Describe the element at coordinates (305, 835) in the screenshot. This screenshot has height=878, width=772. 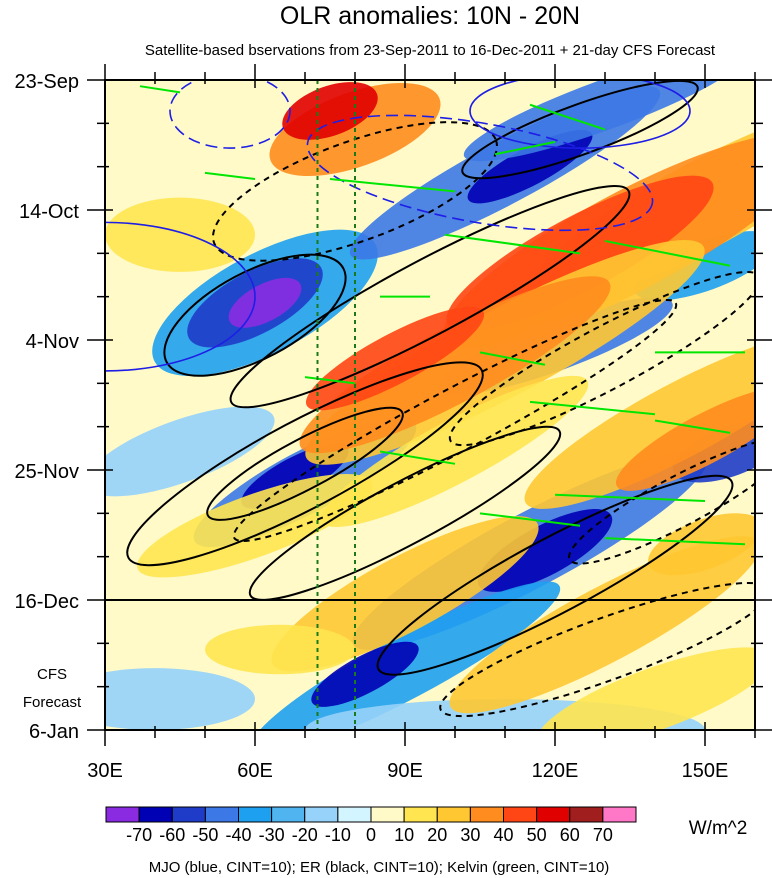
I see `colorbar-label-5: -20` at that location.